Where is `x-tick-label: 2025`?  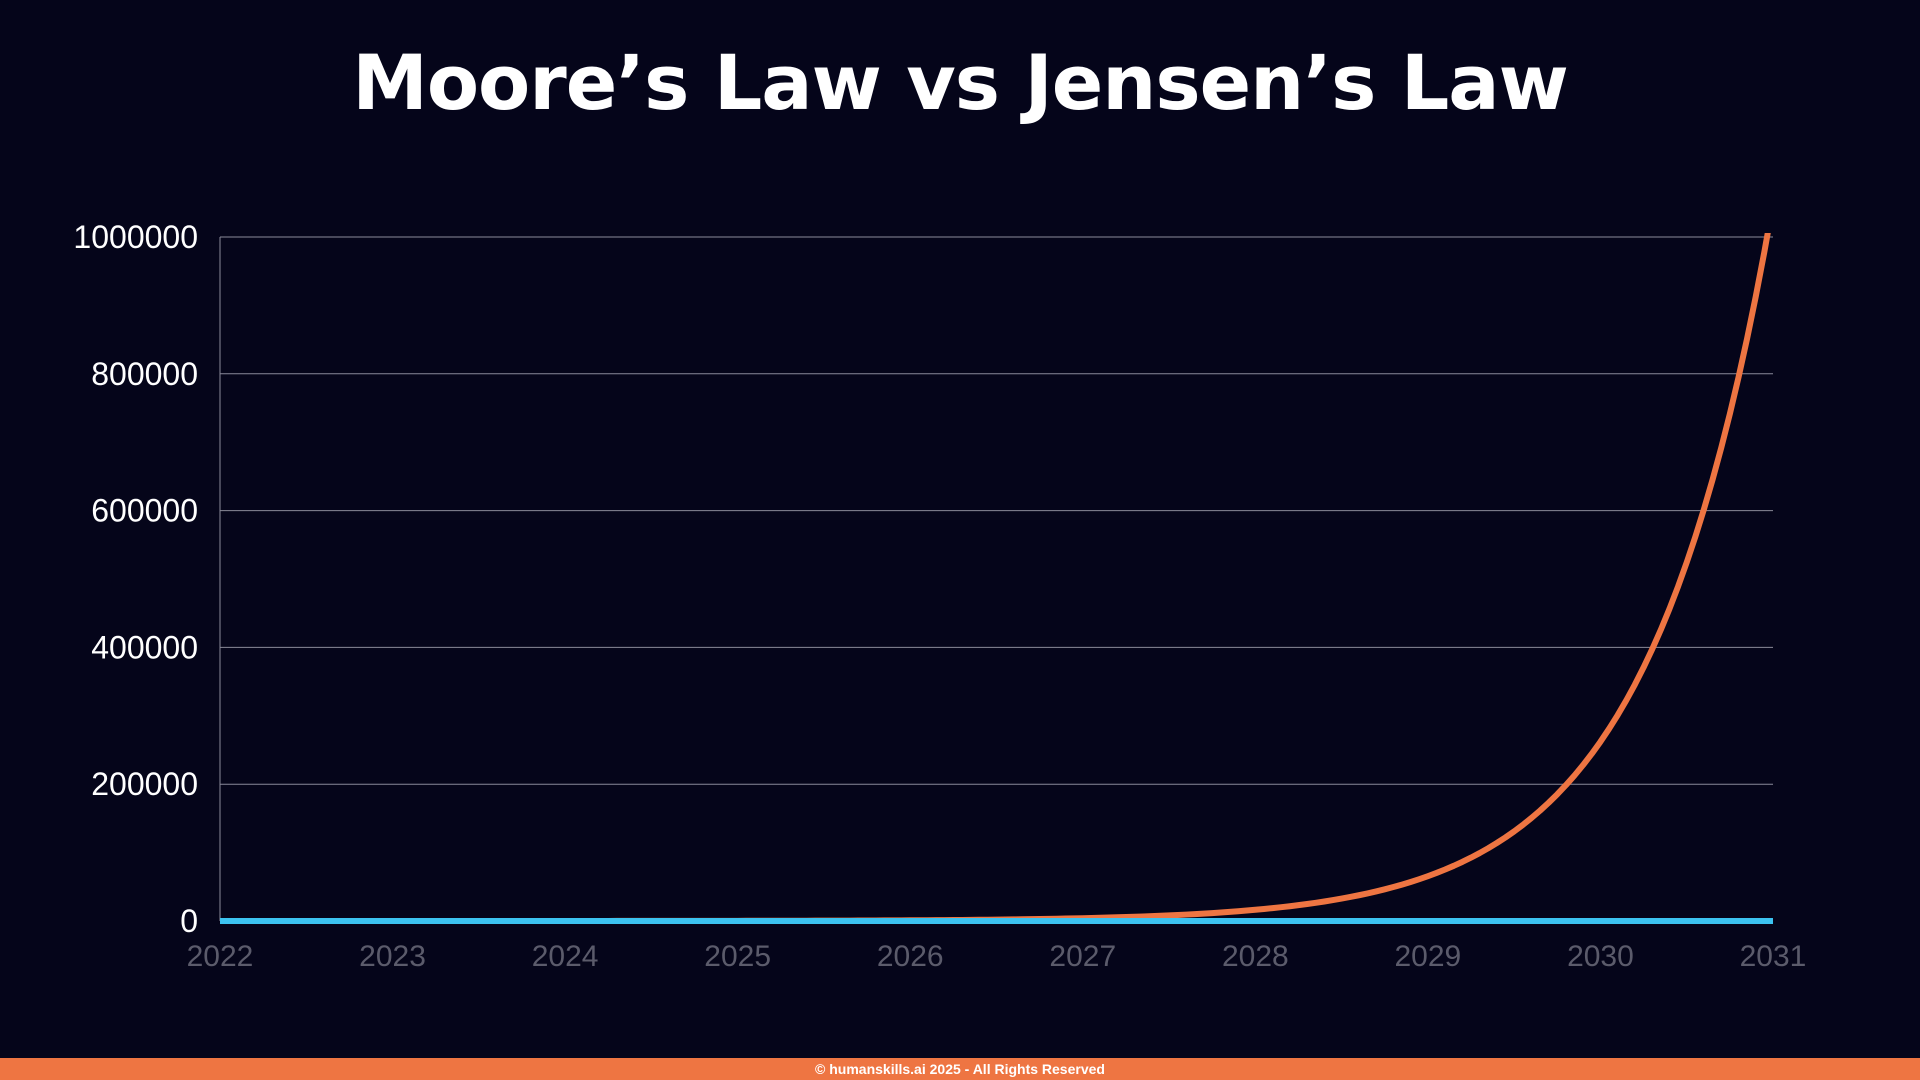
x-tick-label: 2025 is located at coordinates (737, 956).